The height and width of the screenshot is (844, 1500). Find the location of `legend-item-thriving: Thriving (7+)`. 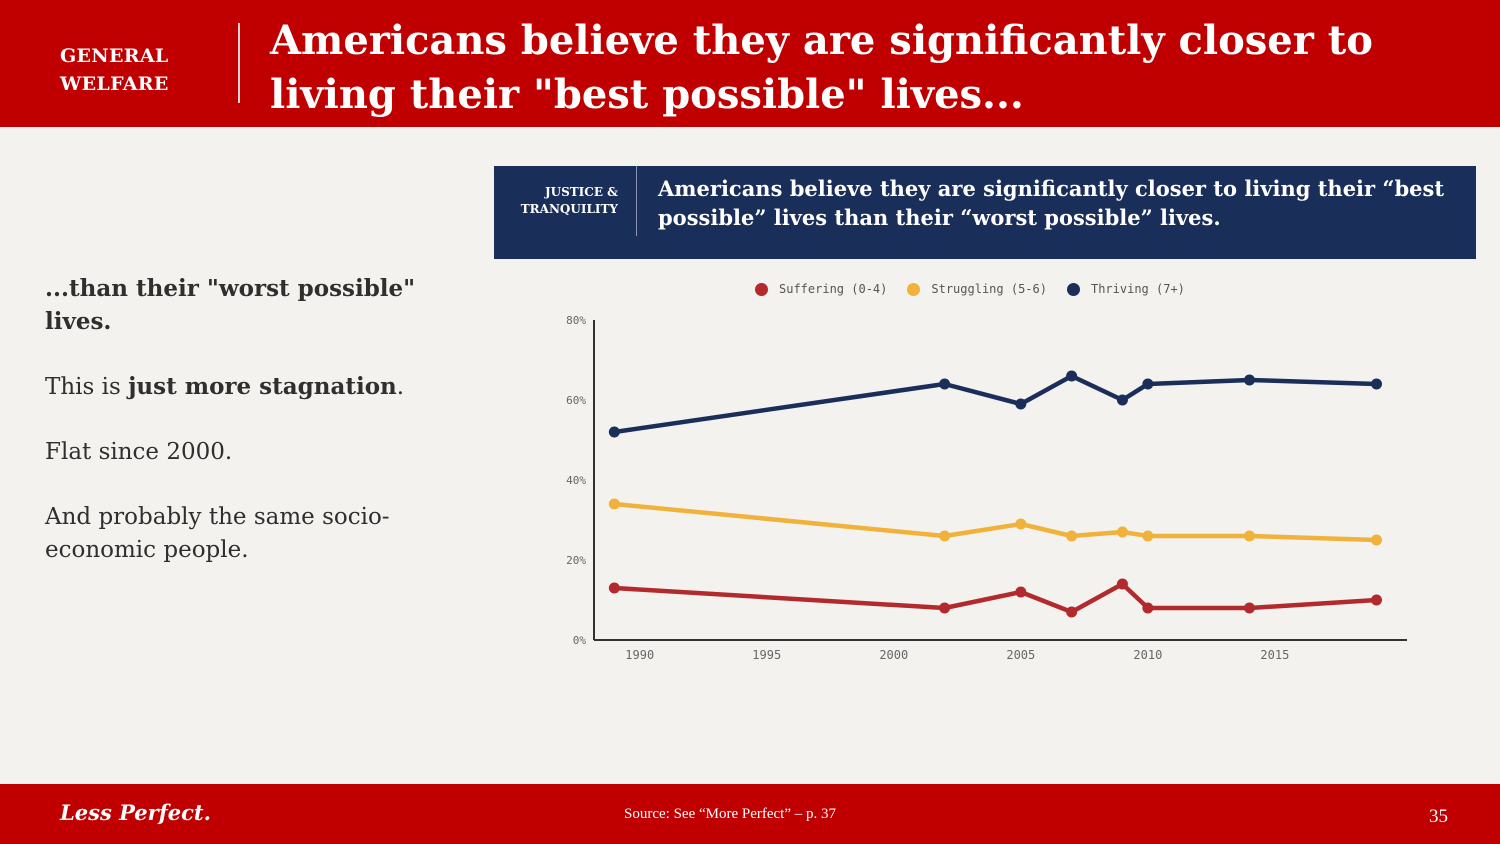

legend-item-thriving: Thriving (7+) is located at coordinates (1125, 289).